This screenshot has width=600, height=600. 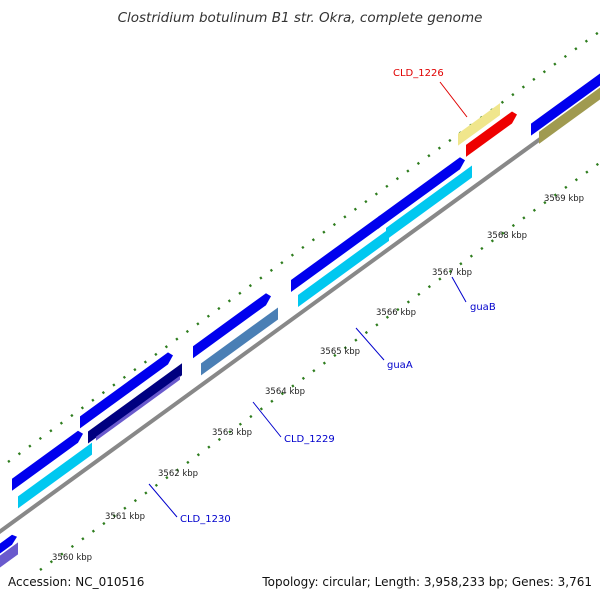 What do you see at coordinates (396, 313) in the screenshot?
I see `ruler-label: 3566 kbp` at bounding box center [396, 313].